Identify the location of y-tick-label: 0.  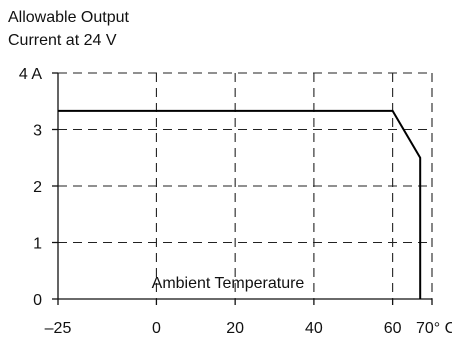
(37, 300).